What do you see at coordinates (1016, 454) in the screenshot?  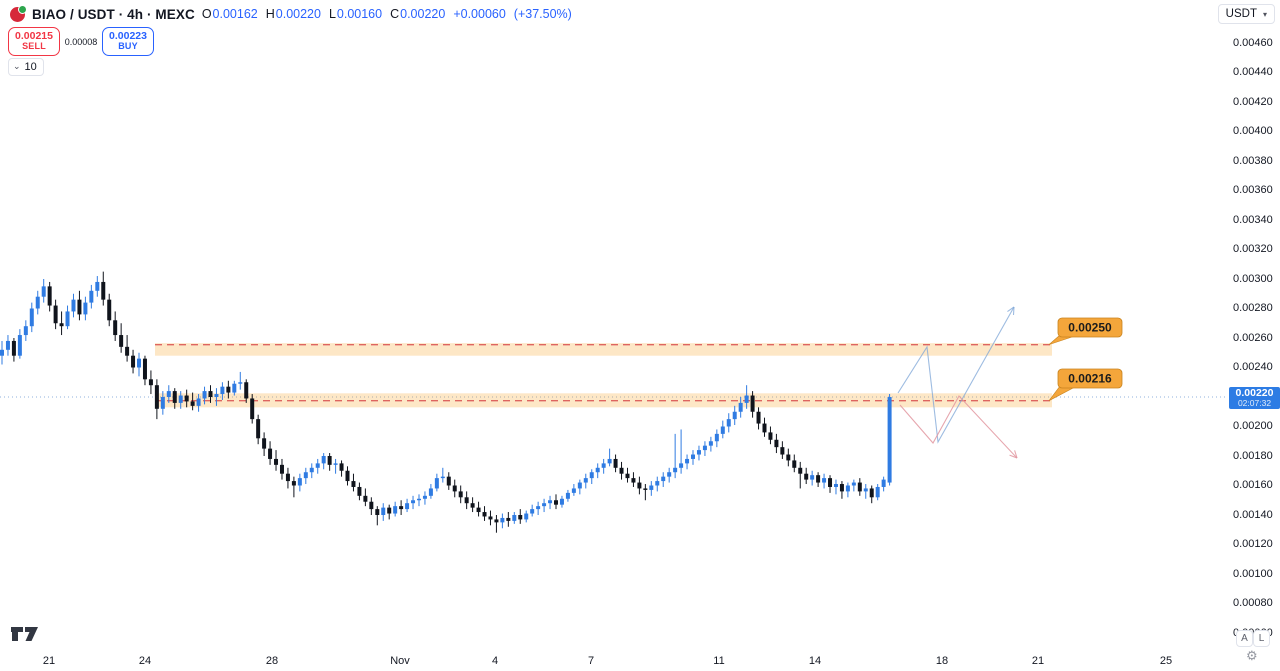 I see `projection-arrow-down-head` at bounding box center [1016, 454].